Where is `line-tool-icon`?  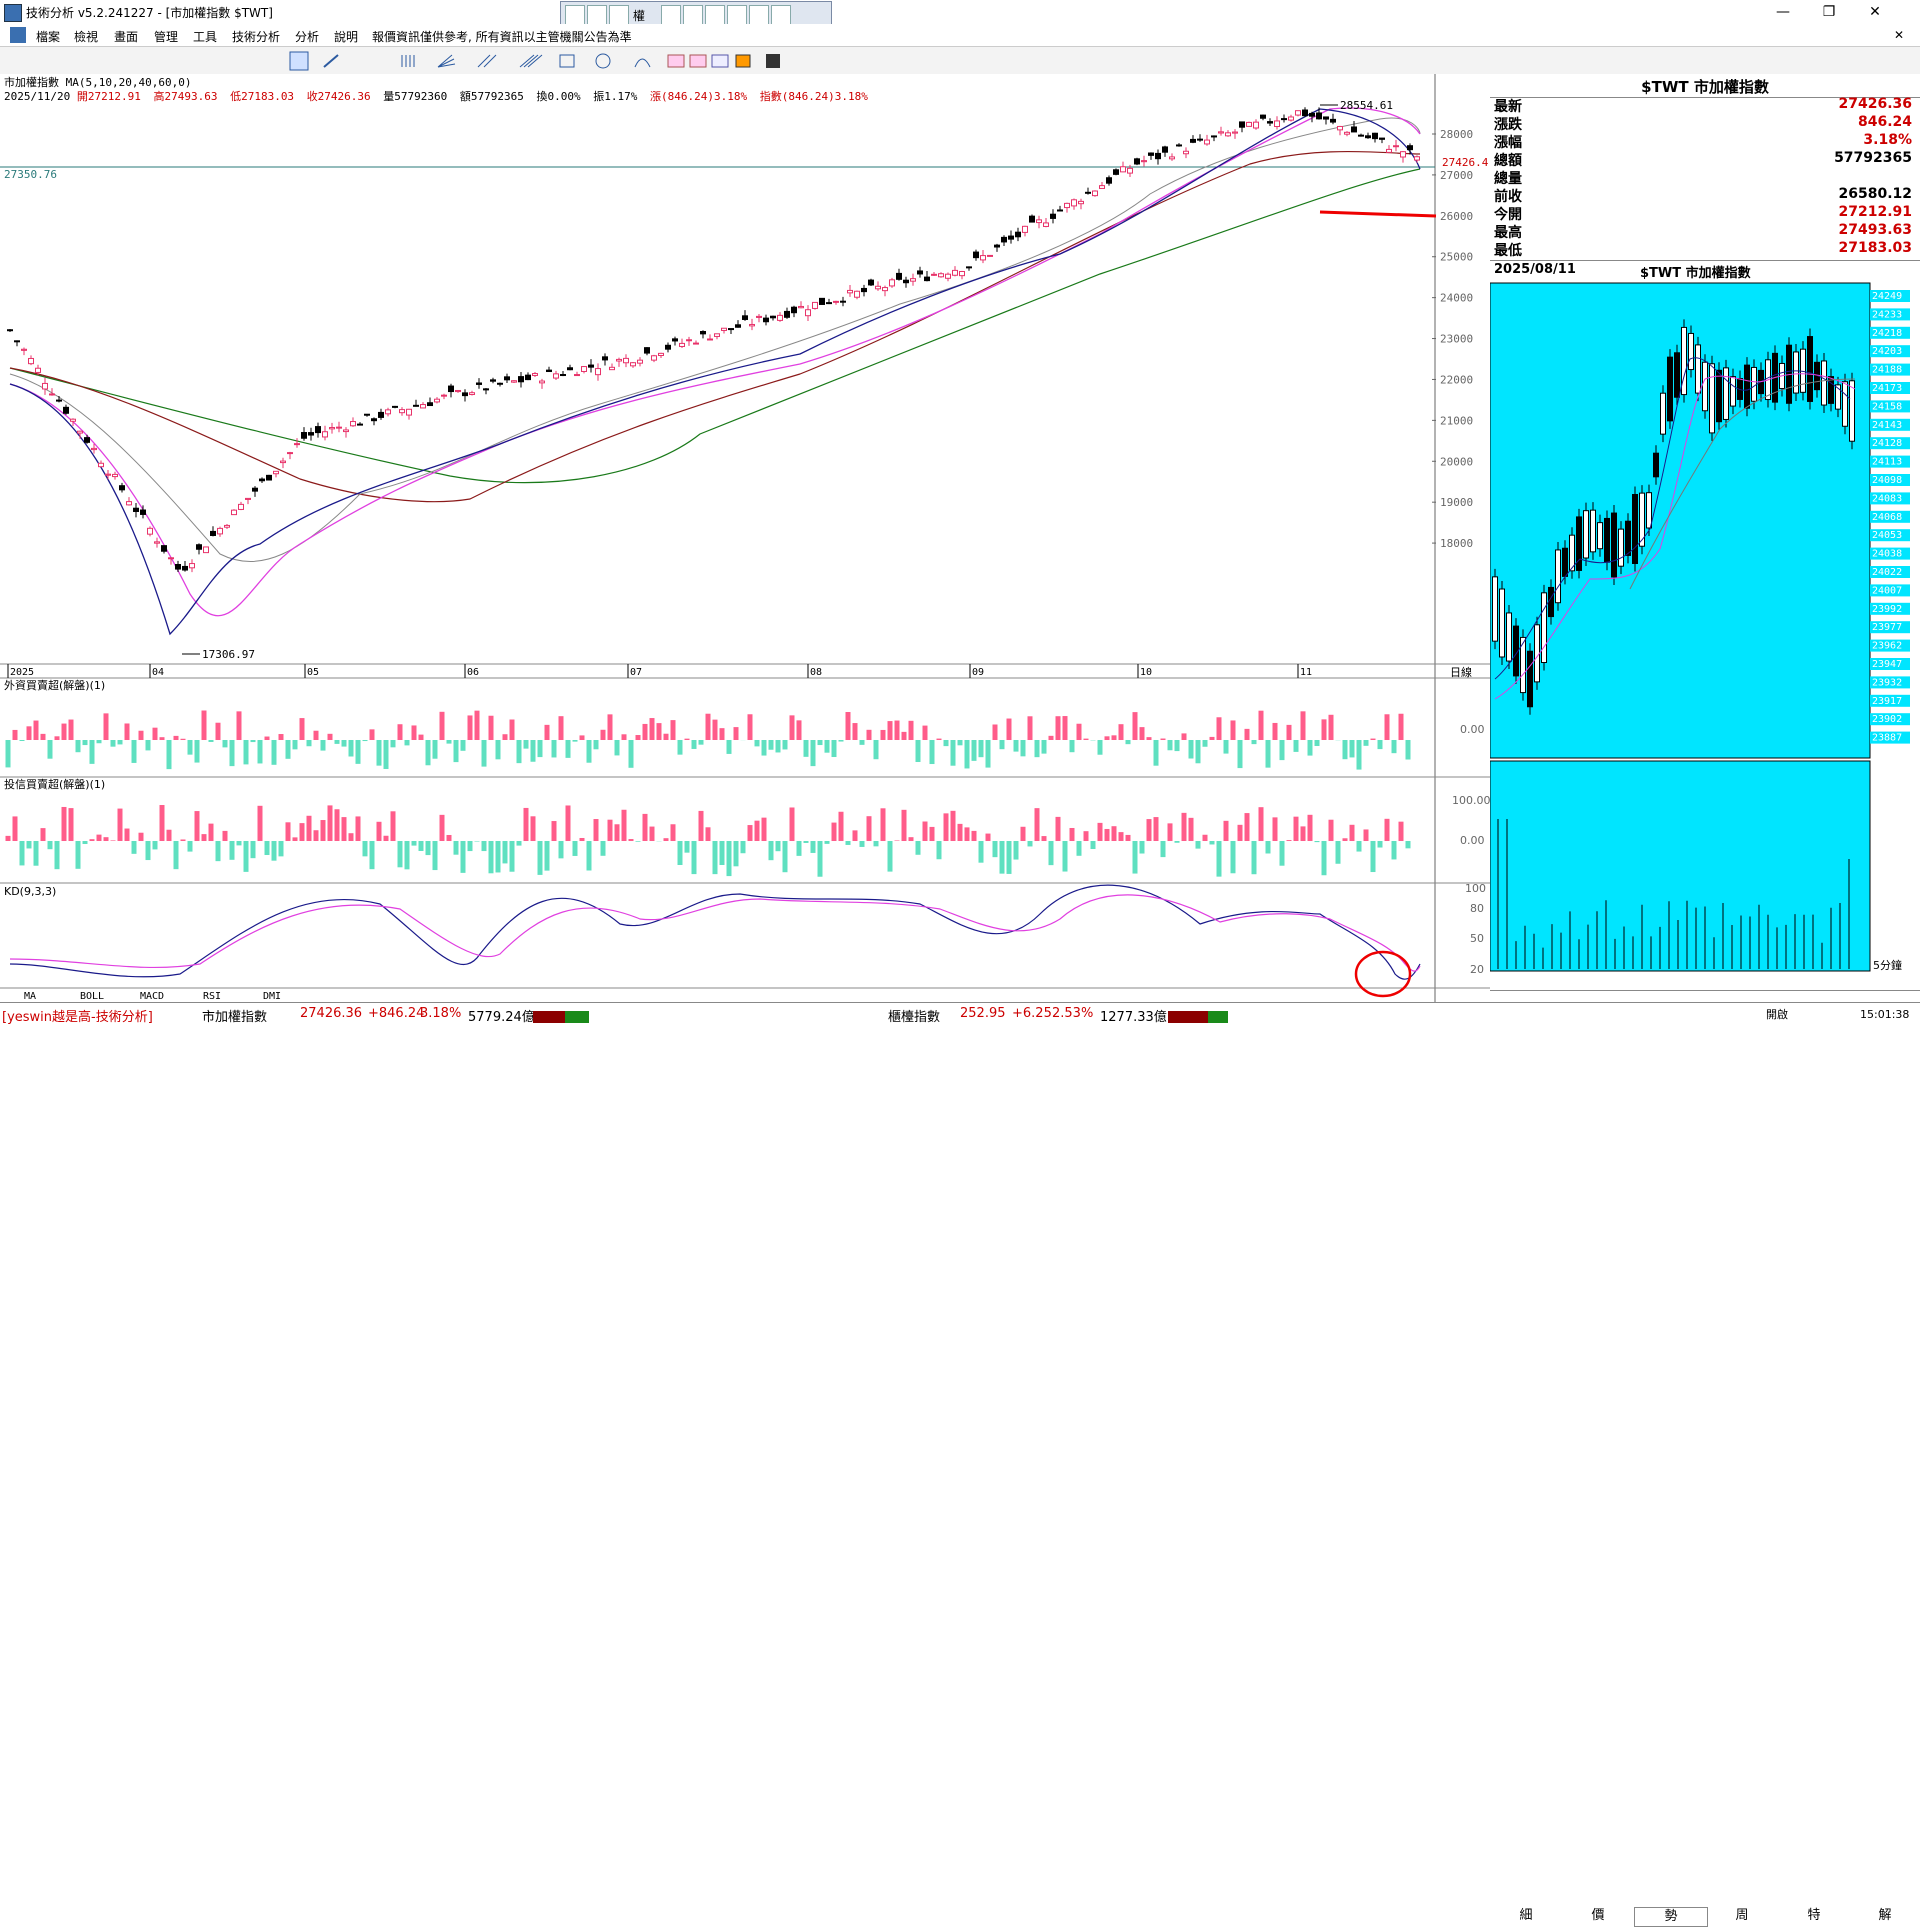
line-tool-icon is located at coordinates (331, 61).